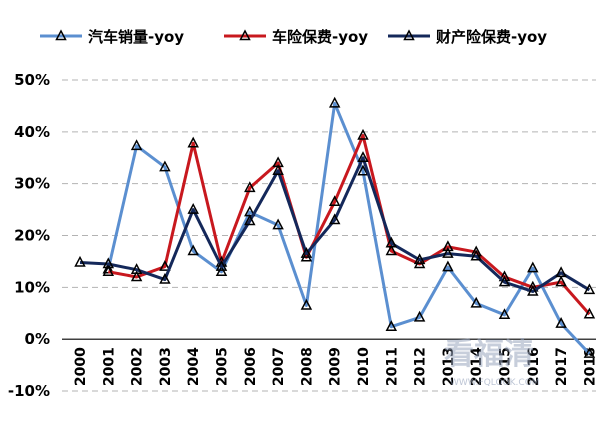 The width and height of the screenshot is (600, 424). I want to click on legend-label: 汽车销量-yoy, so click(136, 37).